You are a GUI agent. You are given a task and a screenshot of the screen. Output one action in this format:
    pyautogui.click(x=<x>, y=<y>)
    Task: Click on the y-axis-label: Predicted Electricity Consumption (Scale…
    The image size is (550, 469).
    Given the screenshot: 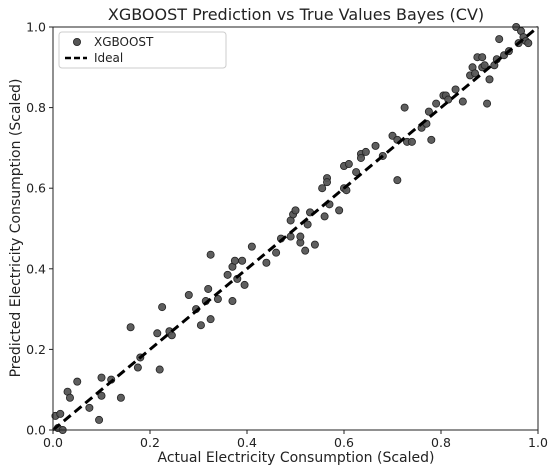 What is the action you would take?
    pyautogui.click(x=16, y=228)
    